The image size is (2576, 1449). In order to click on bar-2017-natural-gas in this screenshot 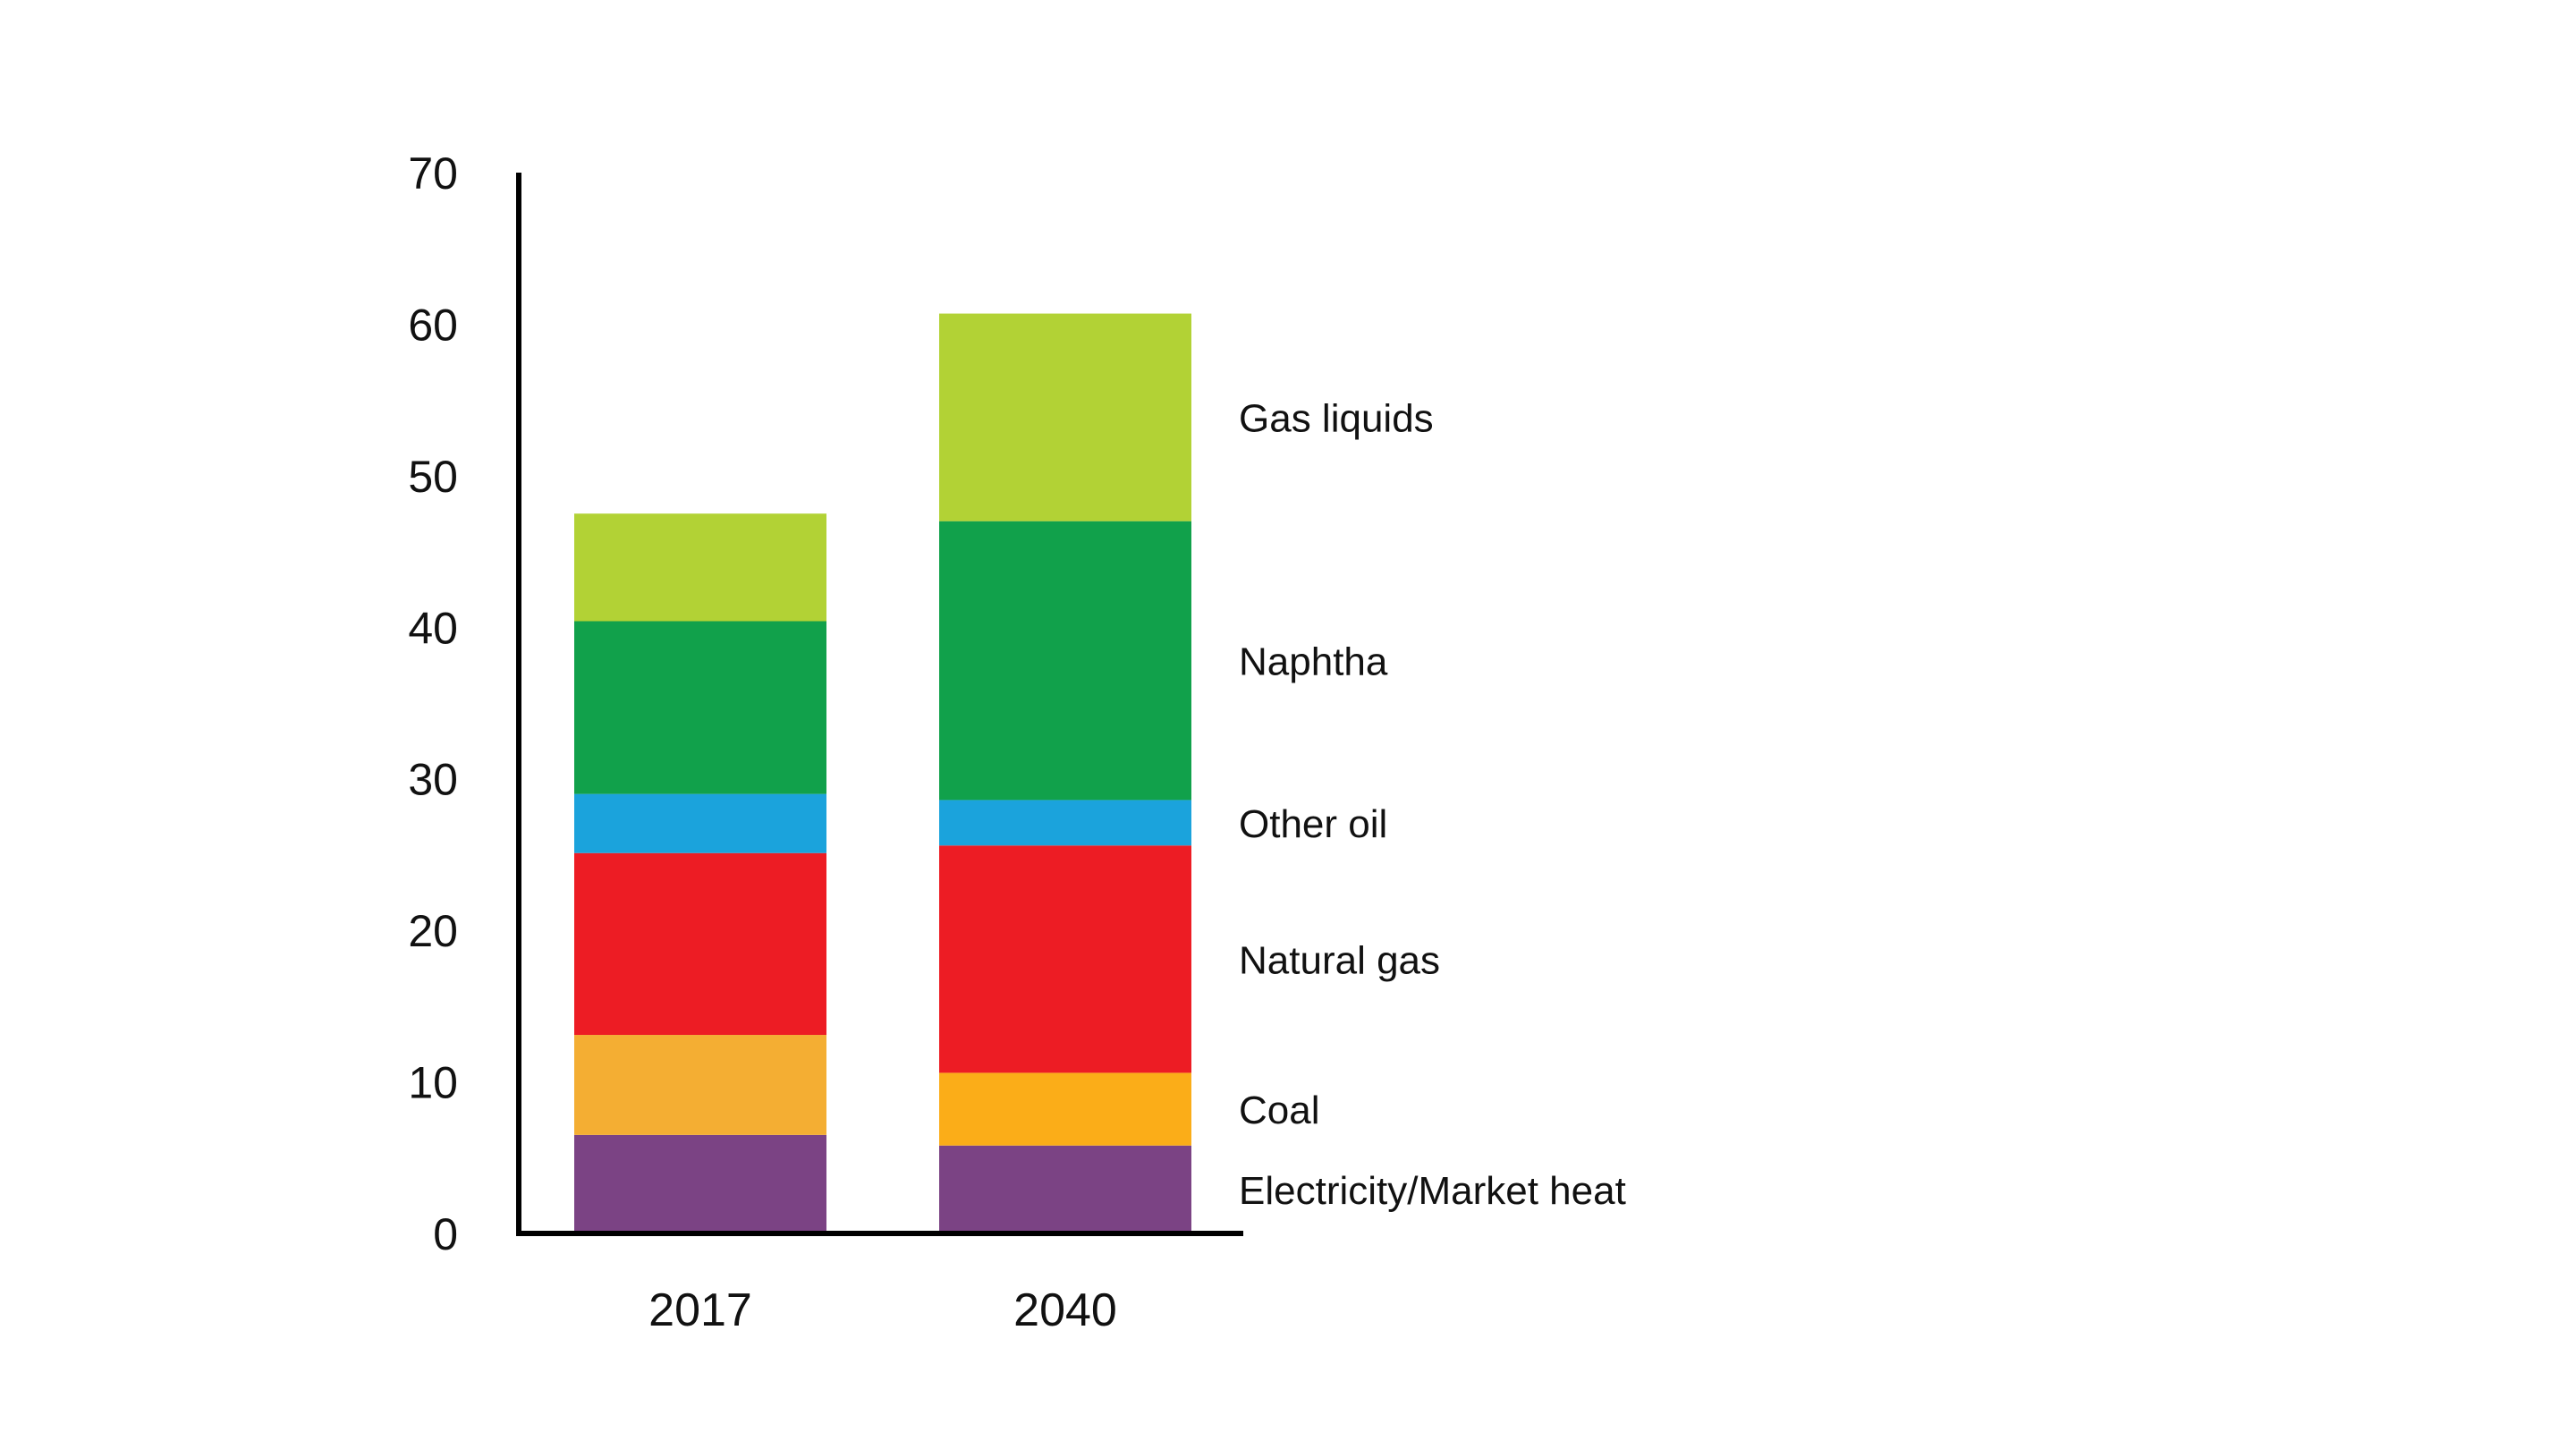, I will do `click(700, 944)`.